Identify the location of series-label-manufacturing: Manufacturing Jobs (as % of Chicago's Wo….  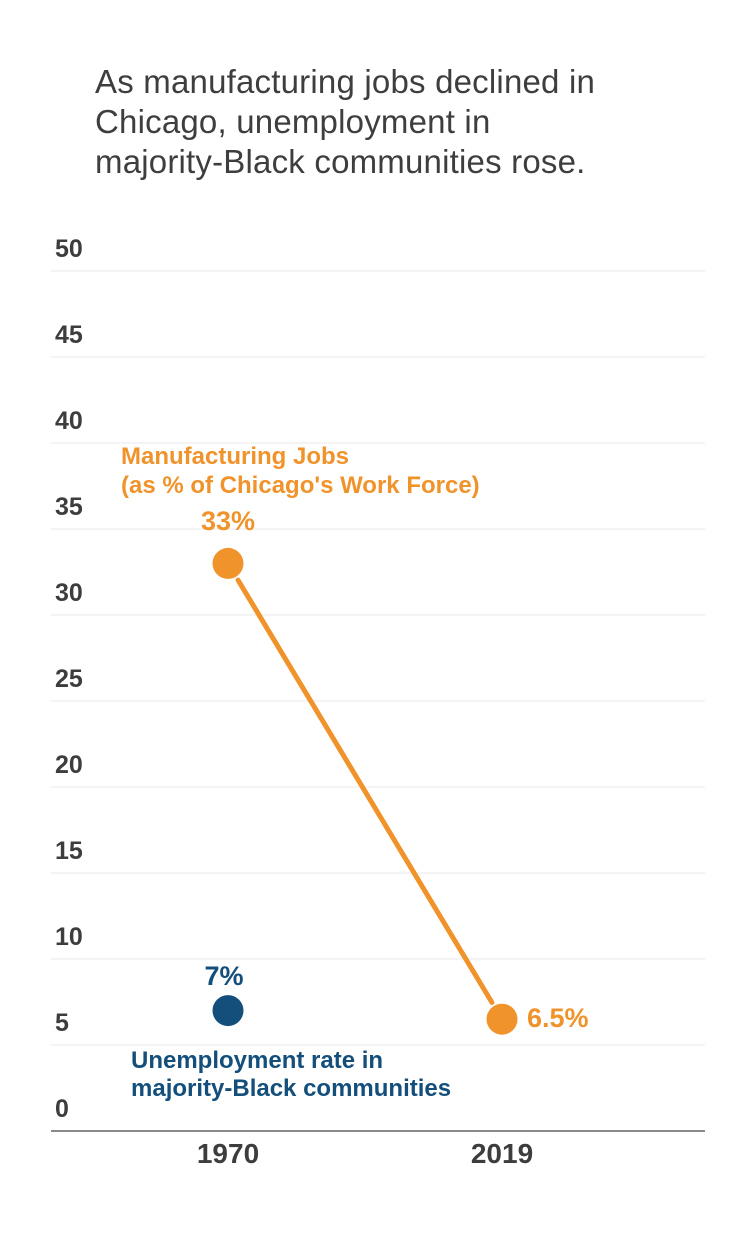
(300, 471).